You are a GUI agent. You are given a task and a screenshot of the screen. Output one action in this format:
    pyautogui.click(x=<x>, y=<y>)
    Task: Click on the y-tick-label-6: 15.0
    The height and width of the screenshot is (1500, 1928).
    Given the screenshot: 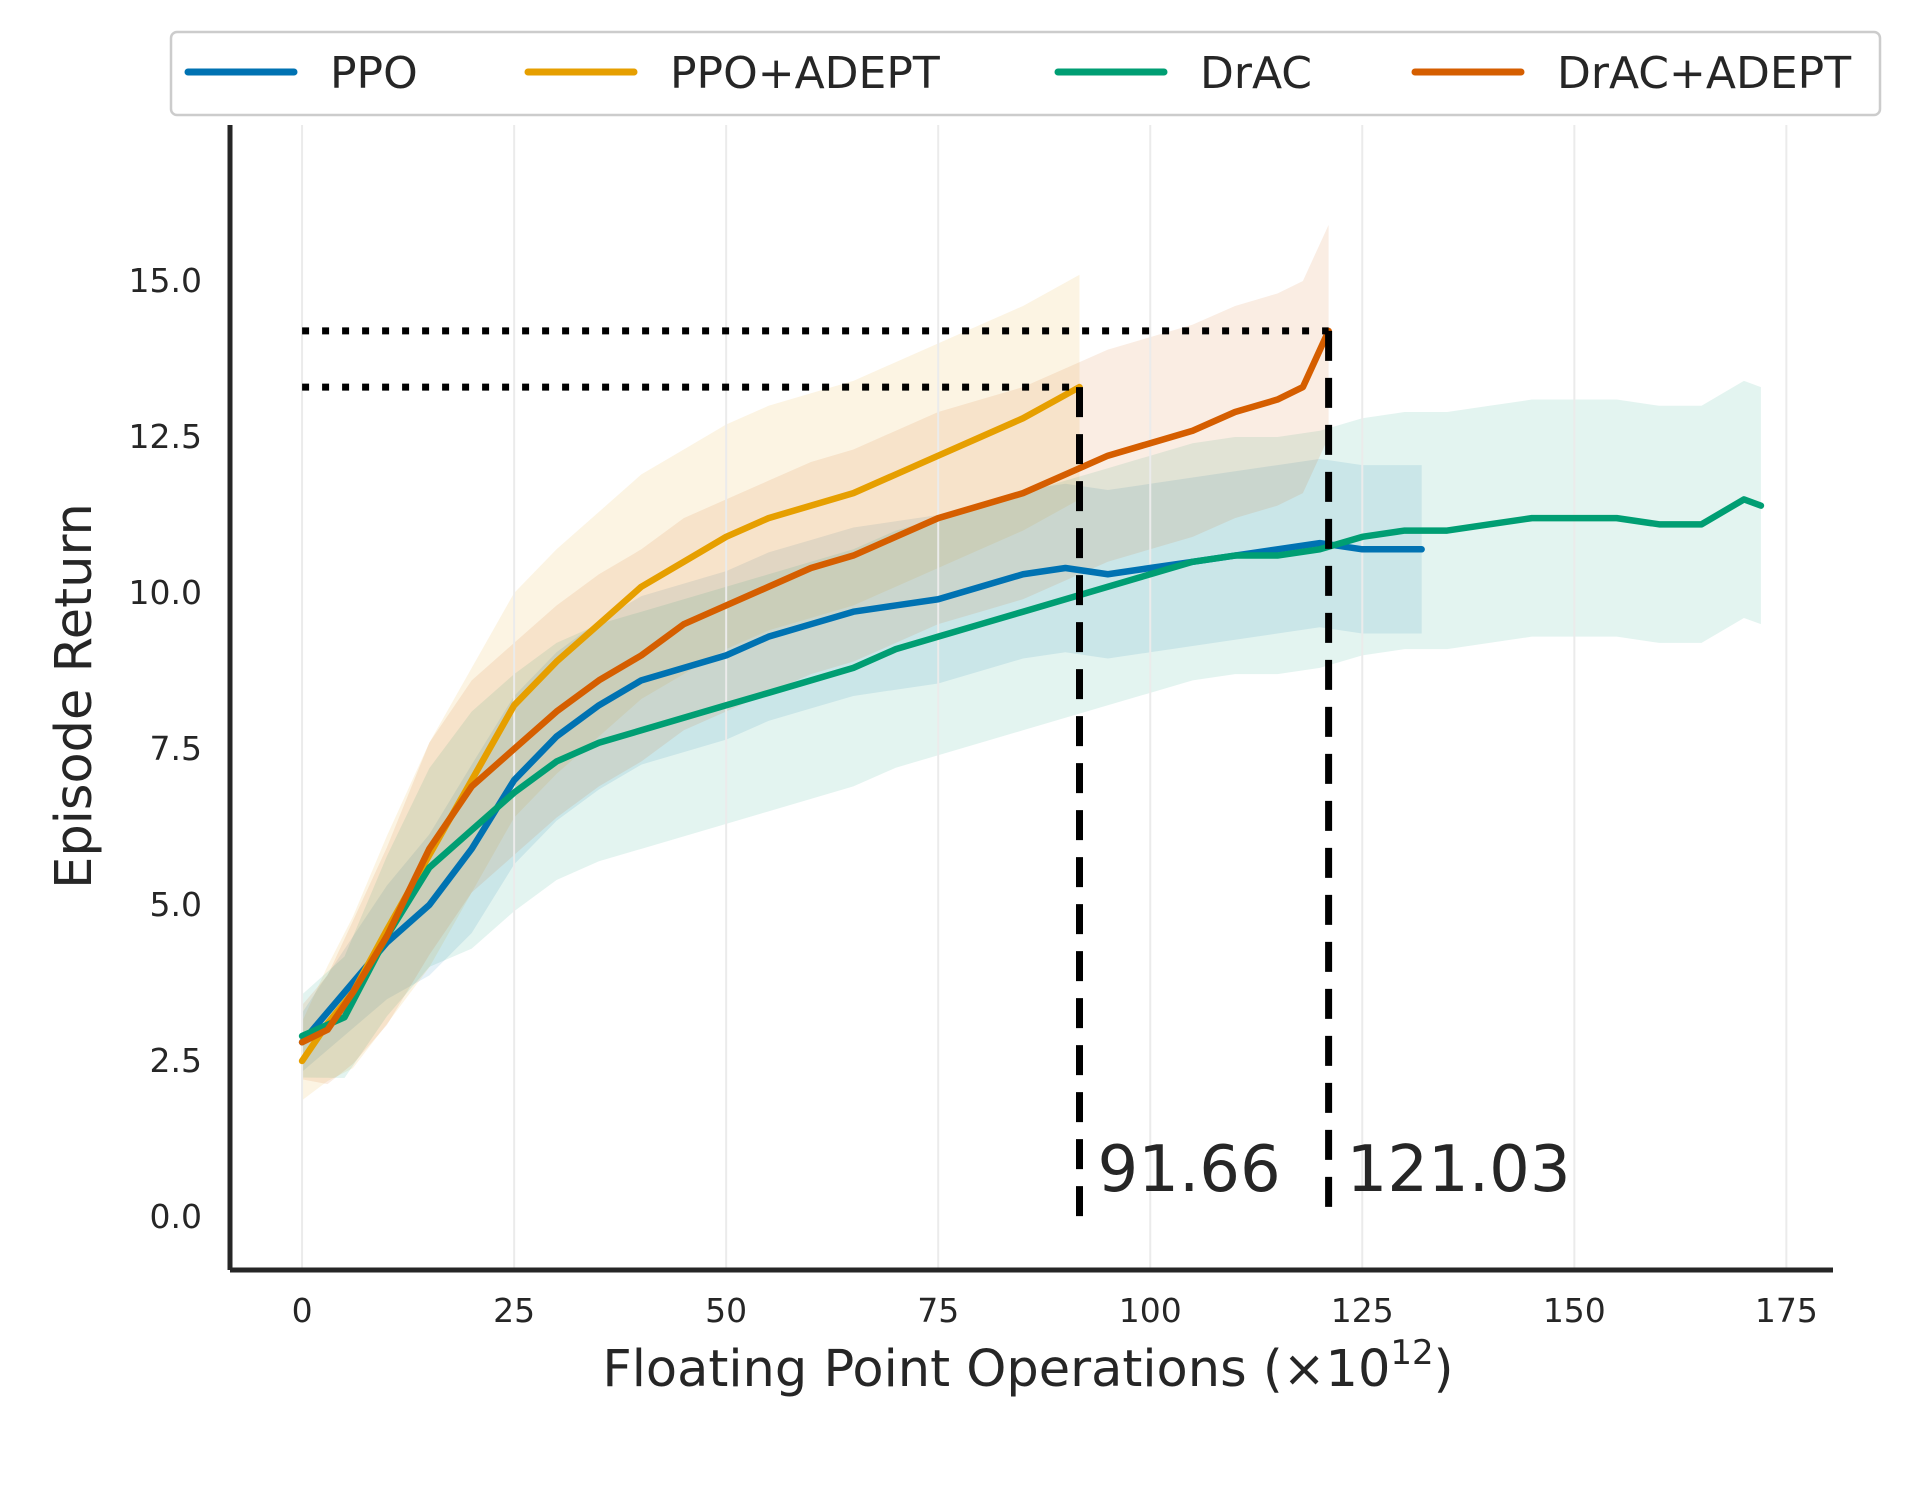 What is the action you would take?
    pyautogui.click(x=165, y=280)
    